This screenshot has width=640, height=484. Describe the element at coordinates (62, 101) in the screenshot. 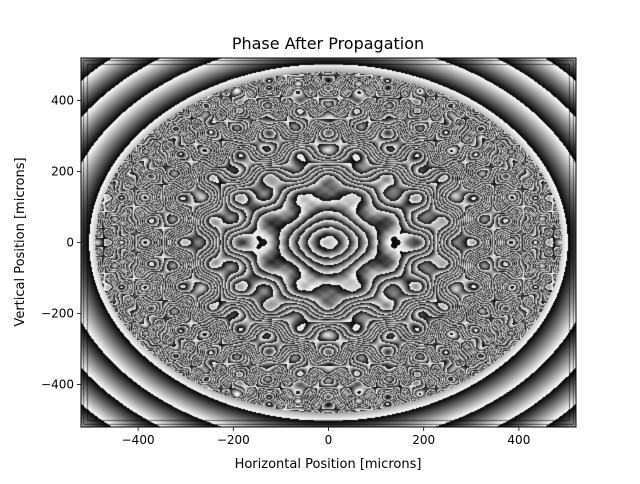

I see `y-tick-label: 400` at that location.